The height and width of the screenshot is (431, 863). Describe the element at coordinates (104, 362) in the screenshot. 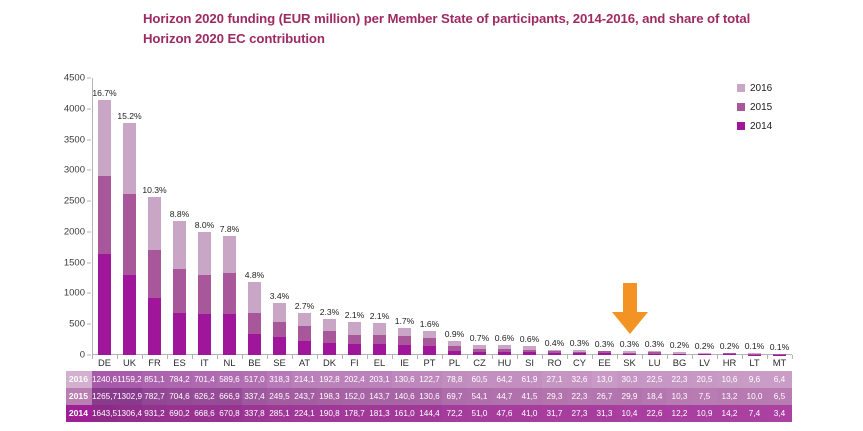

I see `x-axis-label-de: DE` at that location.